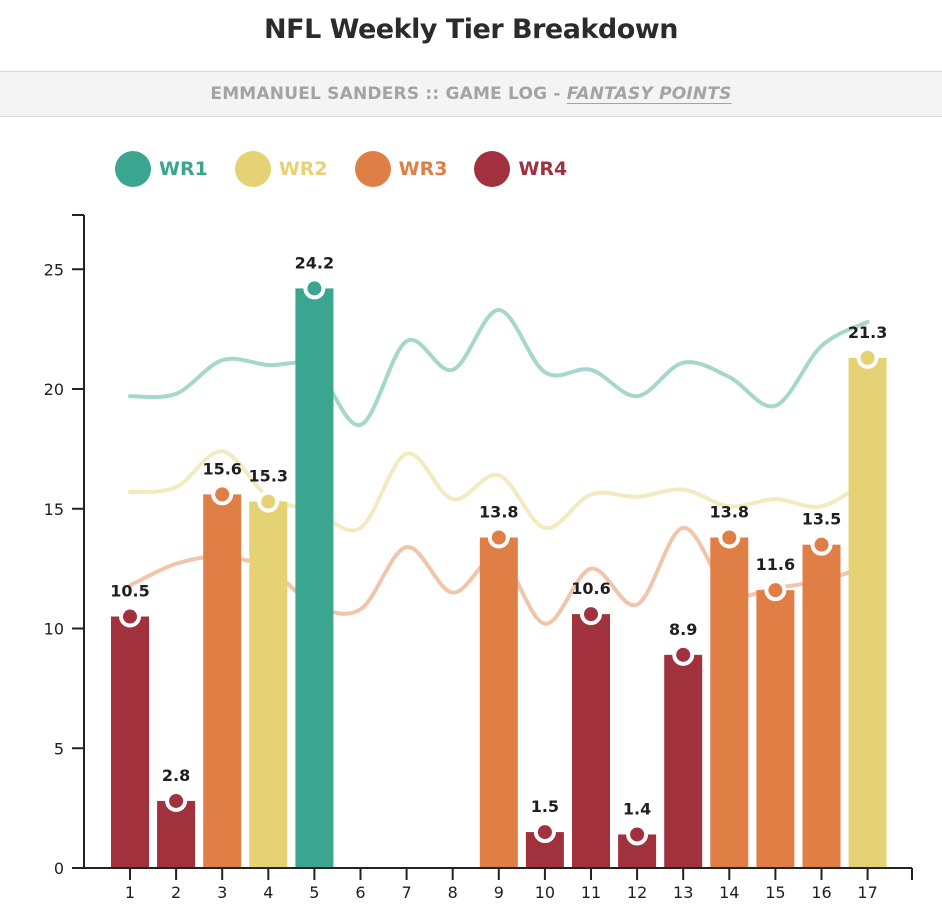  What do you see at coordinates (729, 892) in the screenshot?
I see `x-tick-label-14: 14` at bounding box center [729, 892].